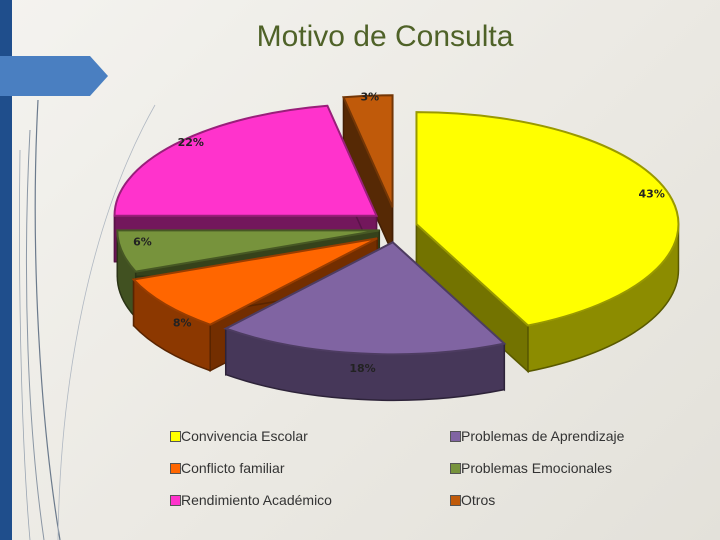  I want to click on legend-item-rendimiento-academico: Rendimiento Académico, so click(251, 500).